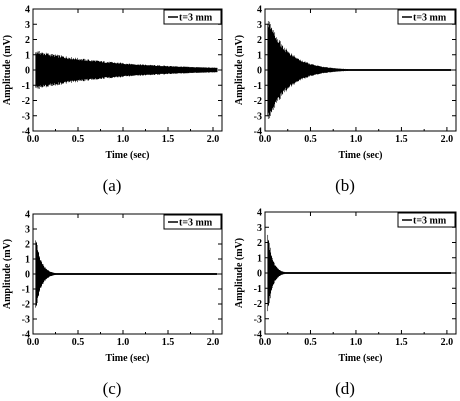  What do you see at coordinates (112, 388) in the screenshot?
I see `panel-caption: (c)` at bounding box center [112, 388].